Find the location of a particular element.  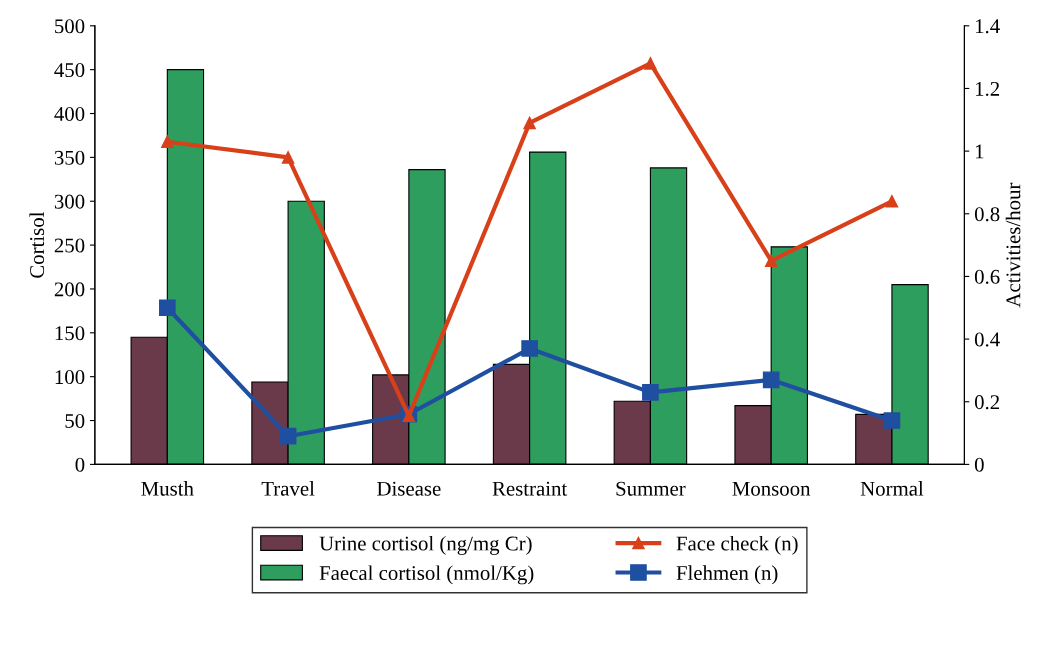

x-tick-label: Monsoon is located at coordinates (771, 488).